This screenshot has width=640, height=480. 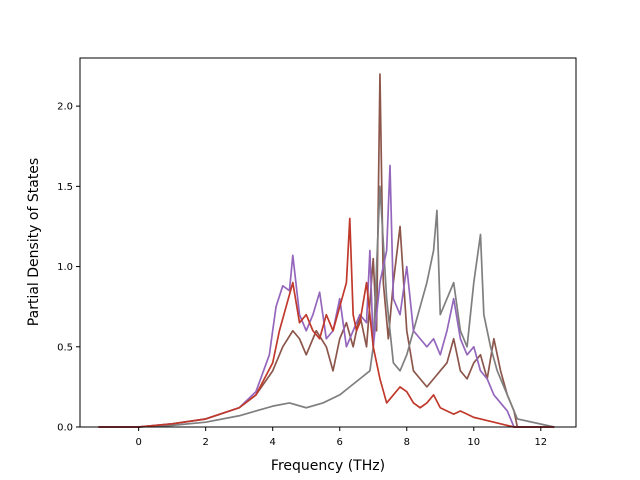 What do you see at coordinates (328, 466) in the screenshot?
I see `x-axis-label: Frequency (THz)` at bounding box center [328, 466].